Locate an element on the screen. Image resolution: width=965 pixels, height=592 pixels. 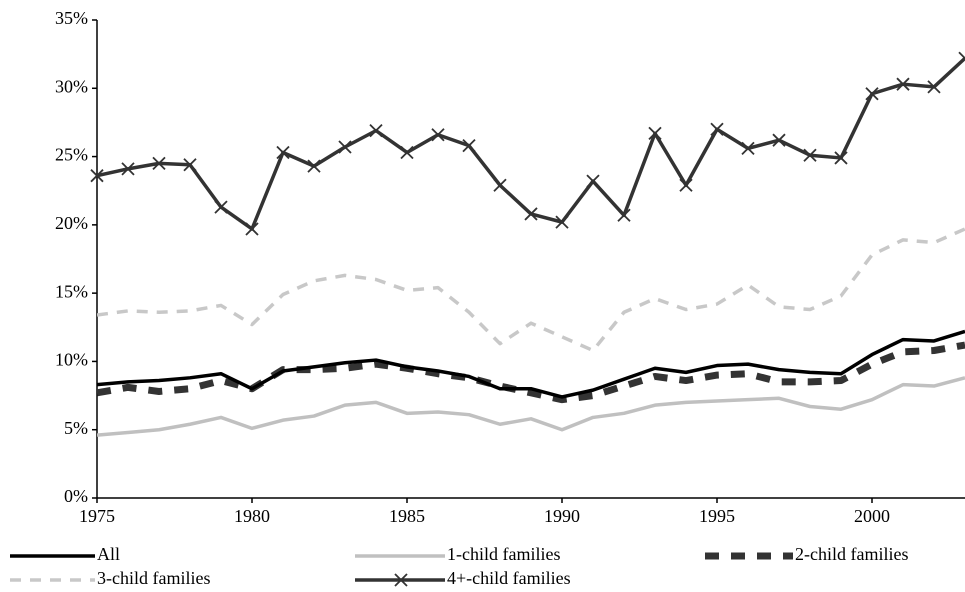
y-tick-label: 0% is located at coordinates (76, 496).